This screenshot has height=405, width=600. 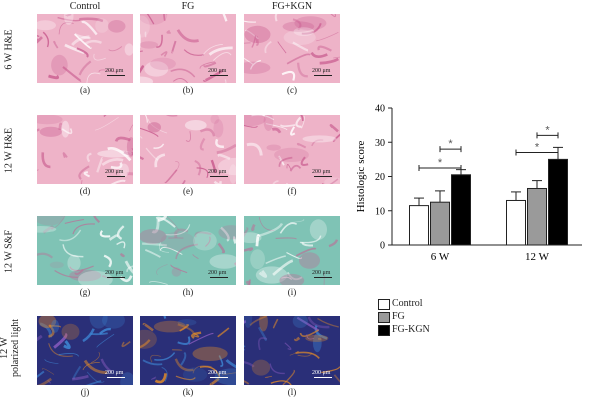 I want to click on legend-item-fg: FG, so click(x=391, y=317).